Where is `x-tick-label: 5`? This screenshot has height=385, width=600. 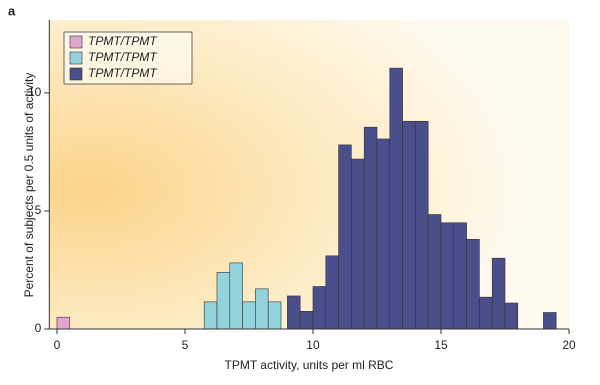 x-tick-label: 5 is located at coordinates (185, 345).